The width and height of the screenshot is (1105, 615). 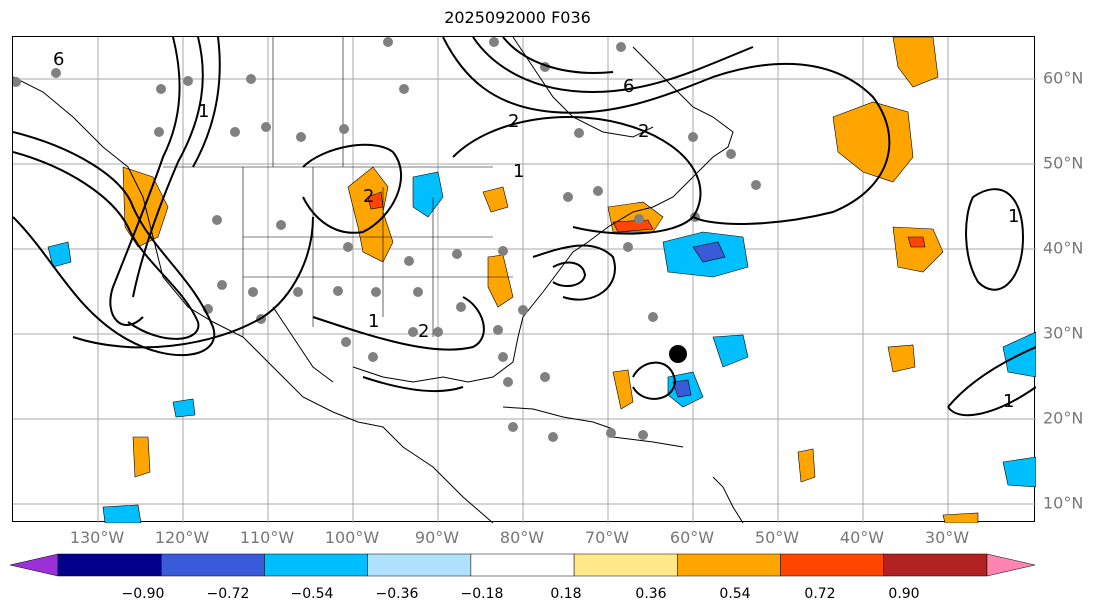 I want to click on map-title: 2025092000 F036, so click(x=517, y=17).